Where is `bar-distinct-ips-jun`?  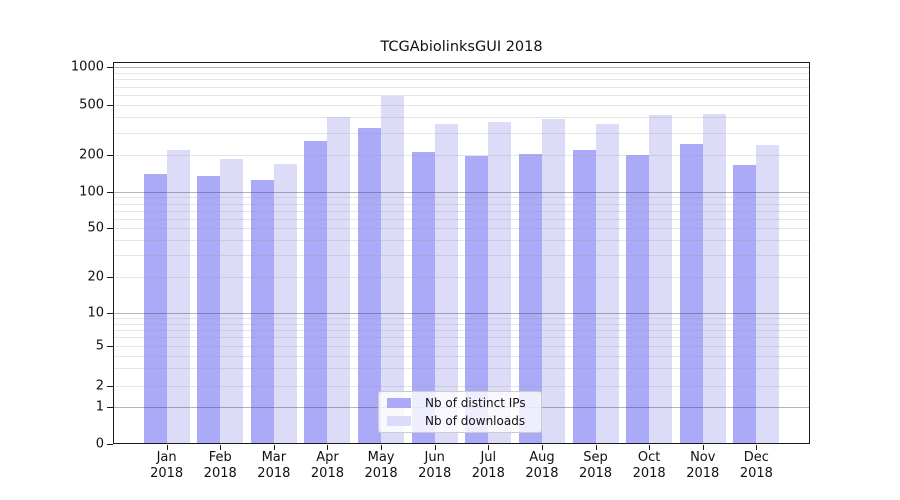 bar-distinct-ips-jun is located at coordinates (423, 298).